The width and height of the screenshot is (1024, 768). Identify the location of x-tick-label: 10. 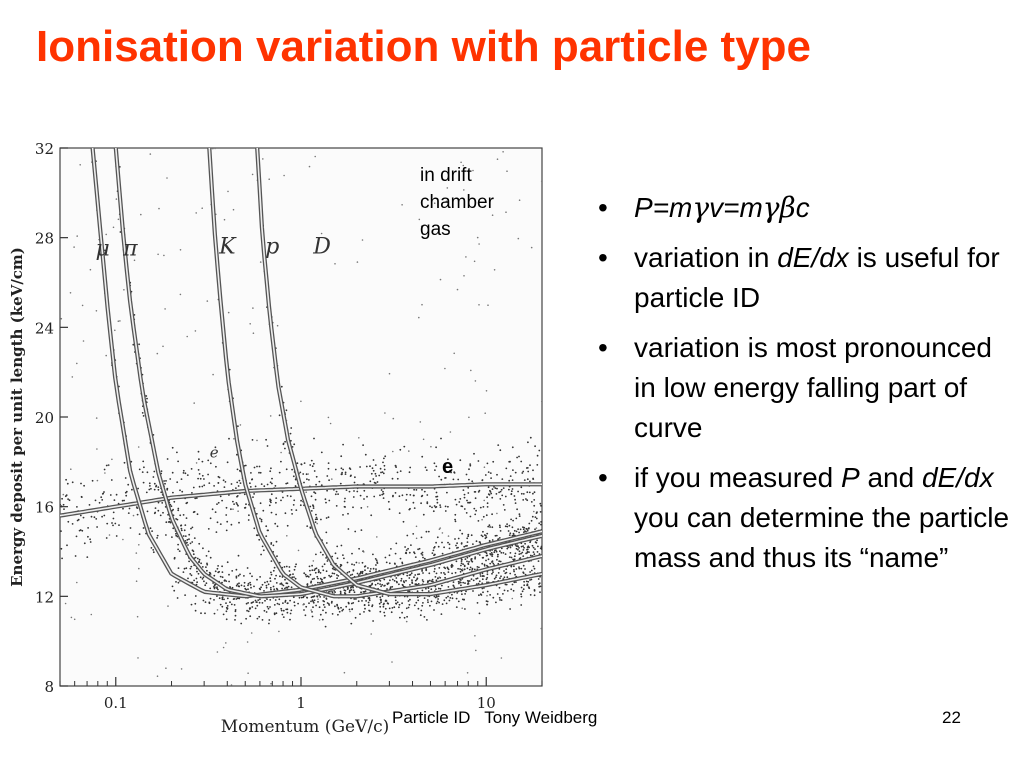
(486, 703).